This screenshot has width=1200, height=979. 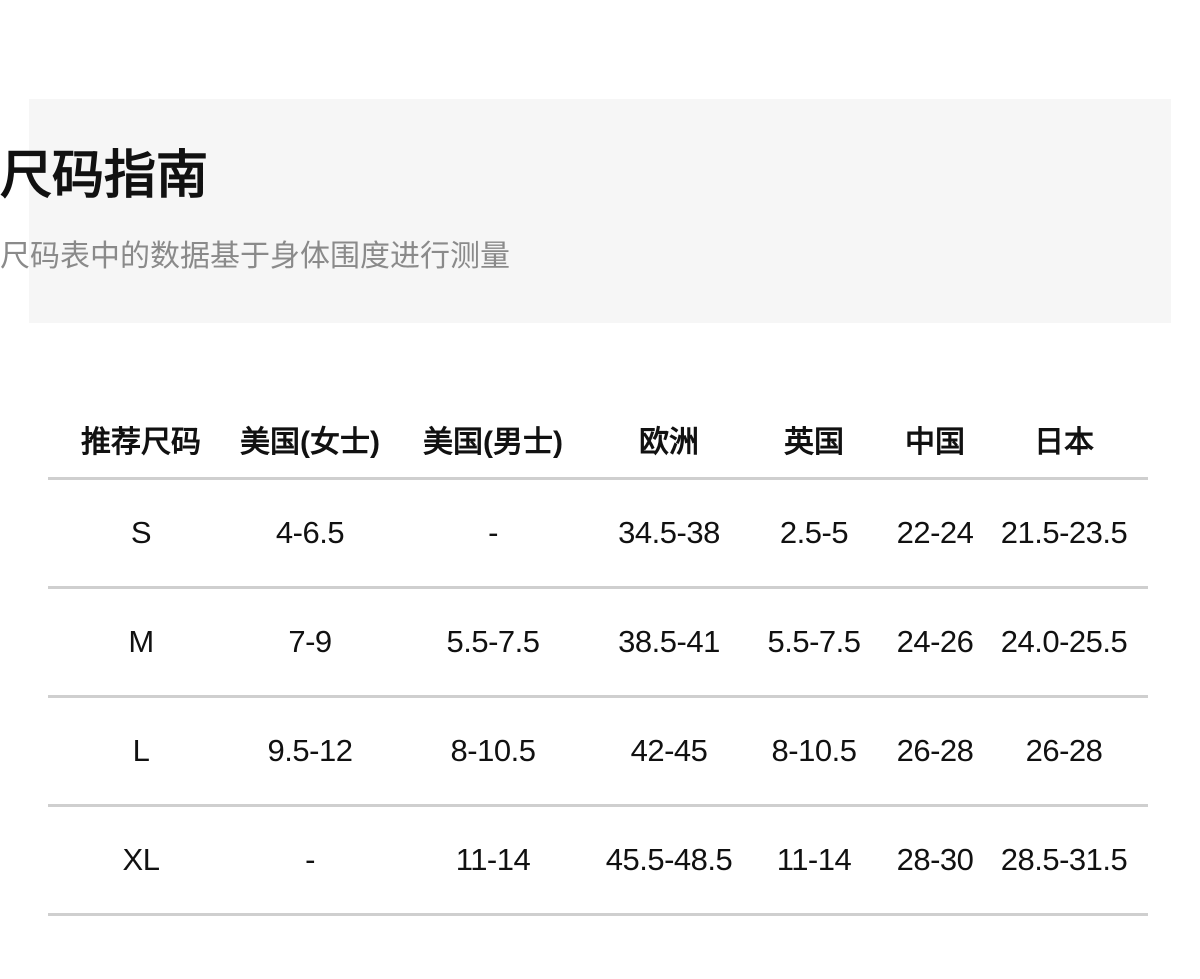 I want to click on page-subtitle: 尺码表中的数据基于身体围度进行测量, so click(x=255, y=256).